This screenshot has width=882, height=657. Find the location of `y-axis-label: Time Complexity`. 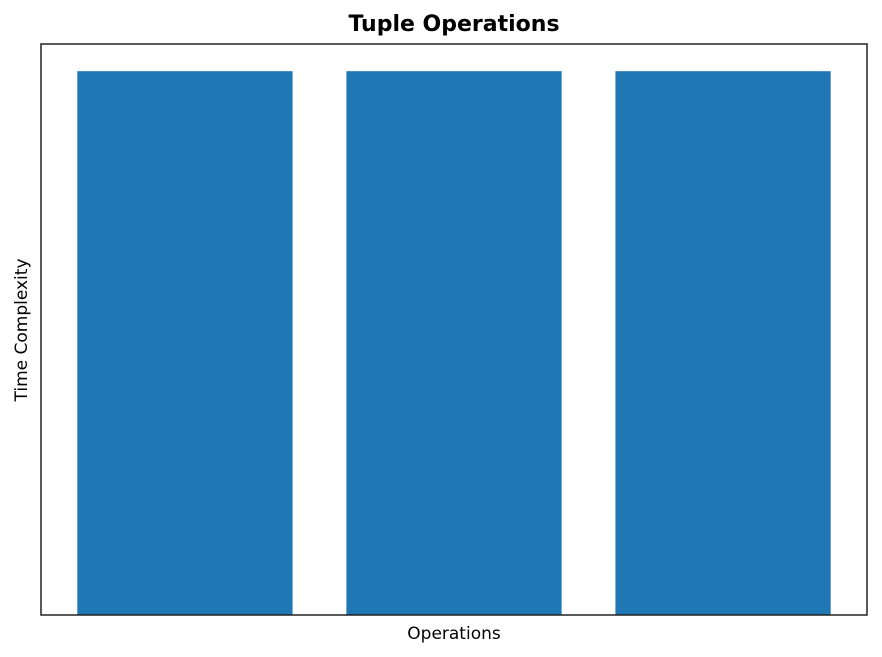

y-axis-label: Time Complexity is located at coordinates (22, 330).